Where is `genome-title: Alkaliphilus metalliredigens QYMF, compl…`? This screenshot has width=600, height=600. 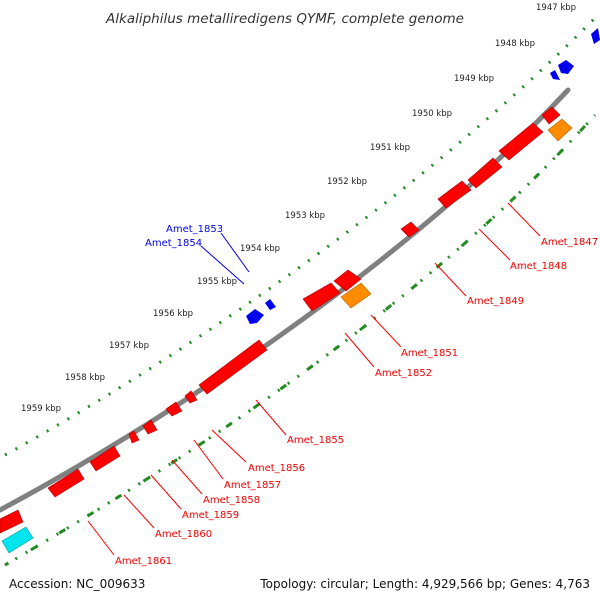 genome-title: Alkaliphilus metalliredigens QYMF, compl… is located at coordinates (284, 19).